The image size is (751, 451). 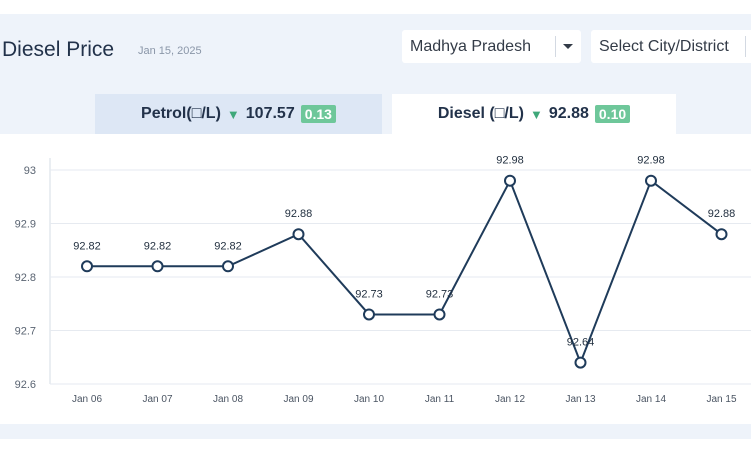 What do you see at coordinates (30, 171) in the screenshot?
I see `y-tick-label: 93` at bounding box center [30, 171].